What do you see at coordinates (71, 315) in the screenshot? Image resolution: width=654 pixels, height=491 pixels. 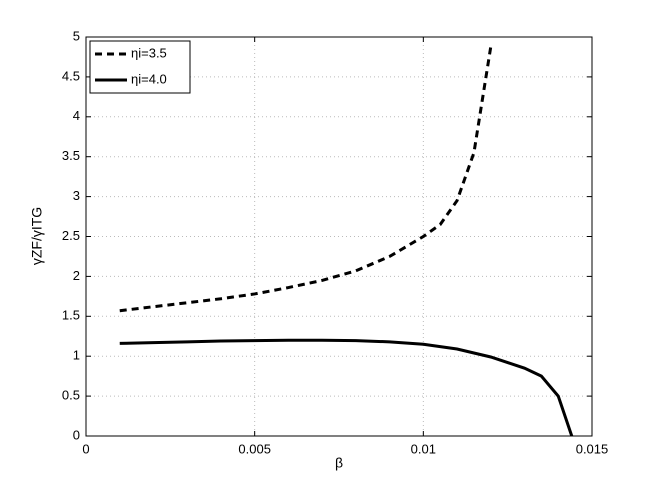 I see `y-tick-label: 1.5` at bounding box center [71, 315].